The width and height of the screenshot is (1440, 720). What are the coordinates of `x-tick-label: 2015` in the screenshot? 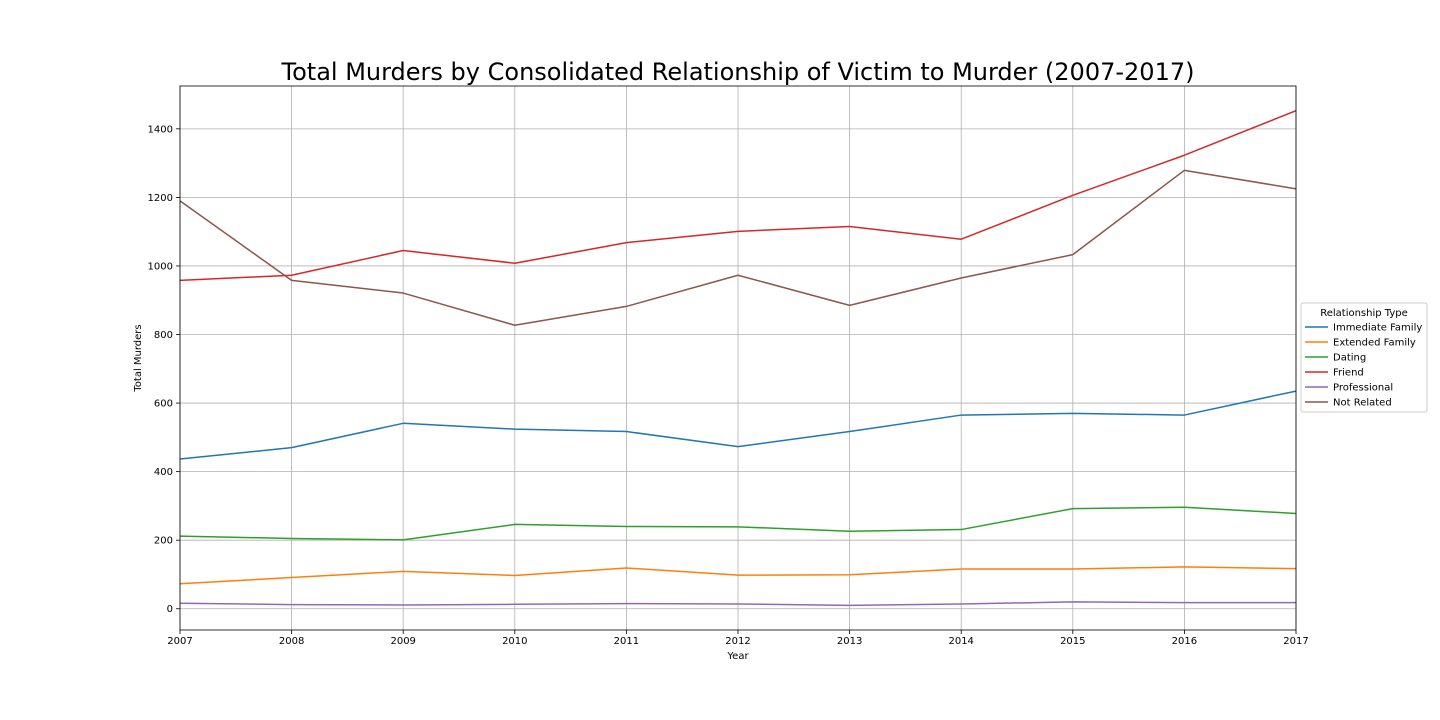 It's located at (1072, 641).